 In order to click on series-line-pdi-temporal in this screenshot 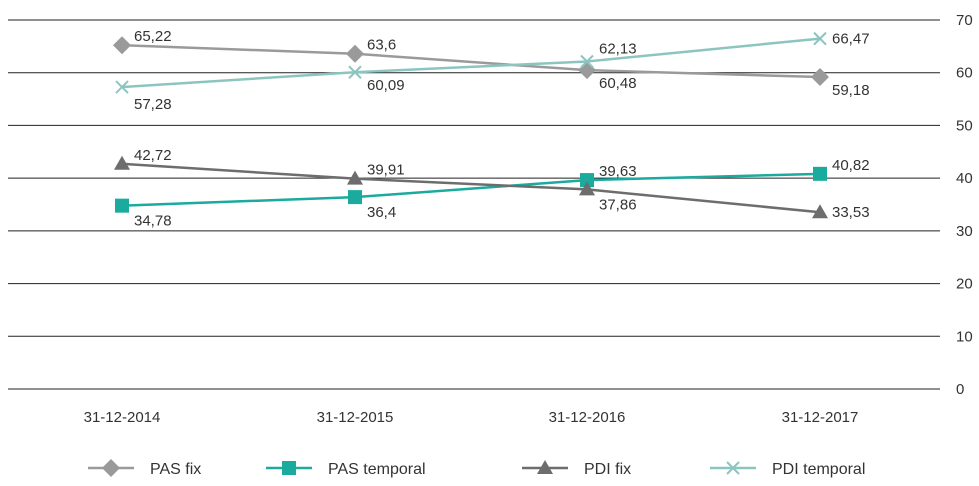, I will do `click(471, 63)`.